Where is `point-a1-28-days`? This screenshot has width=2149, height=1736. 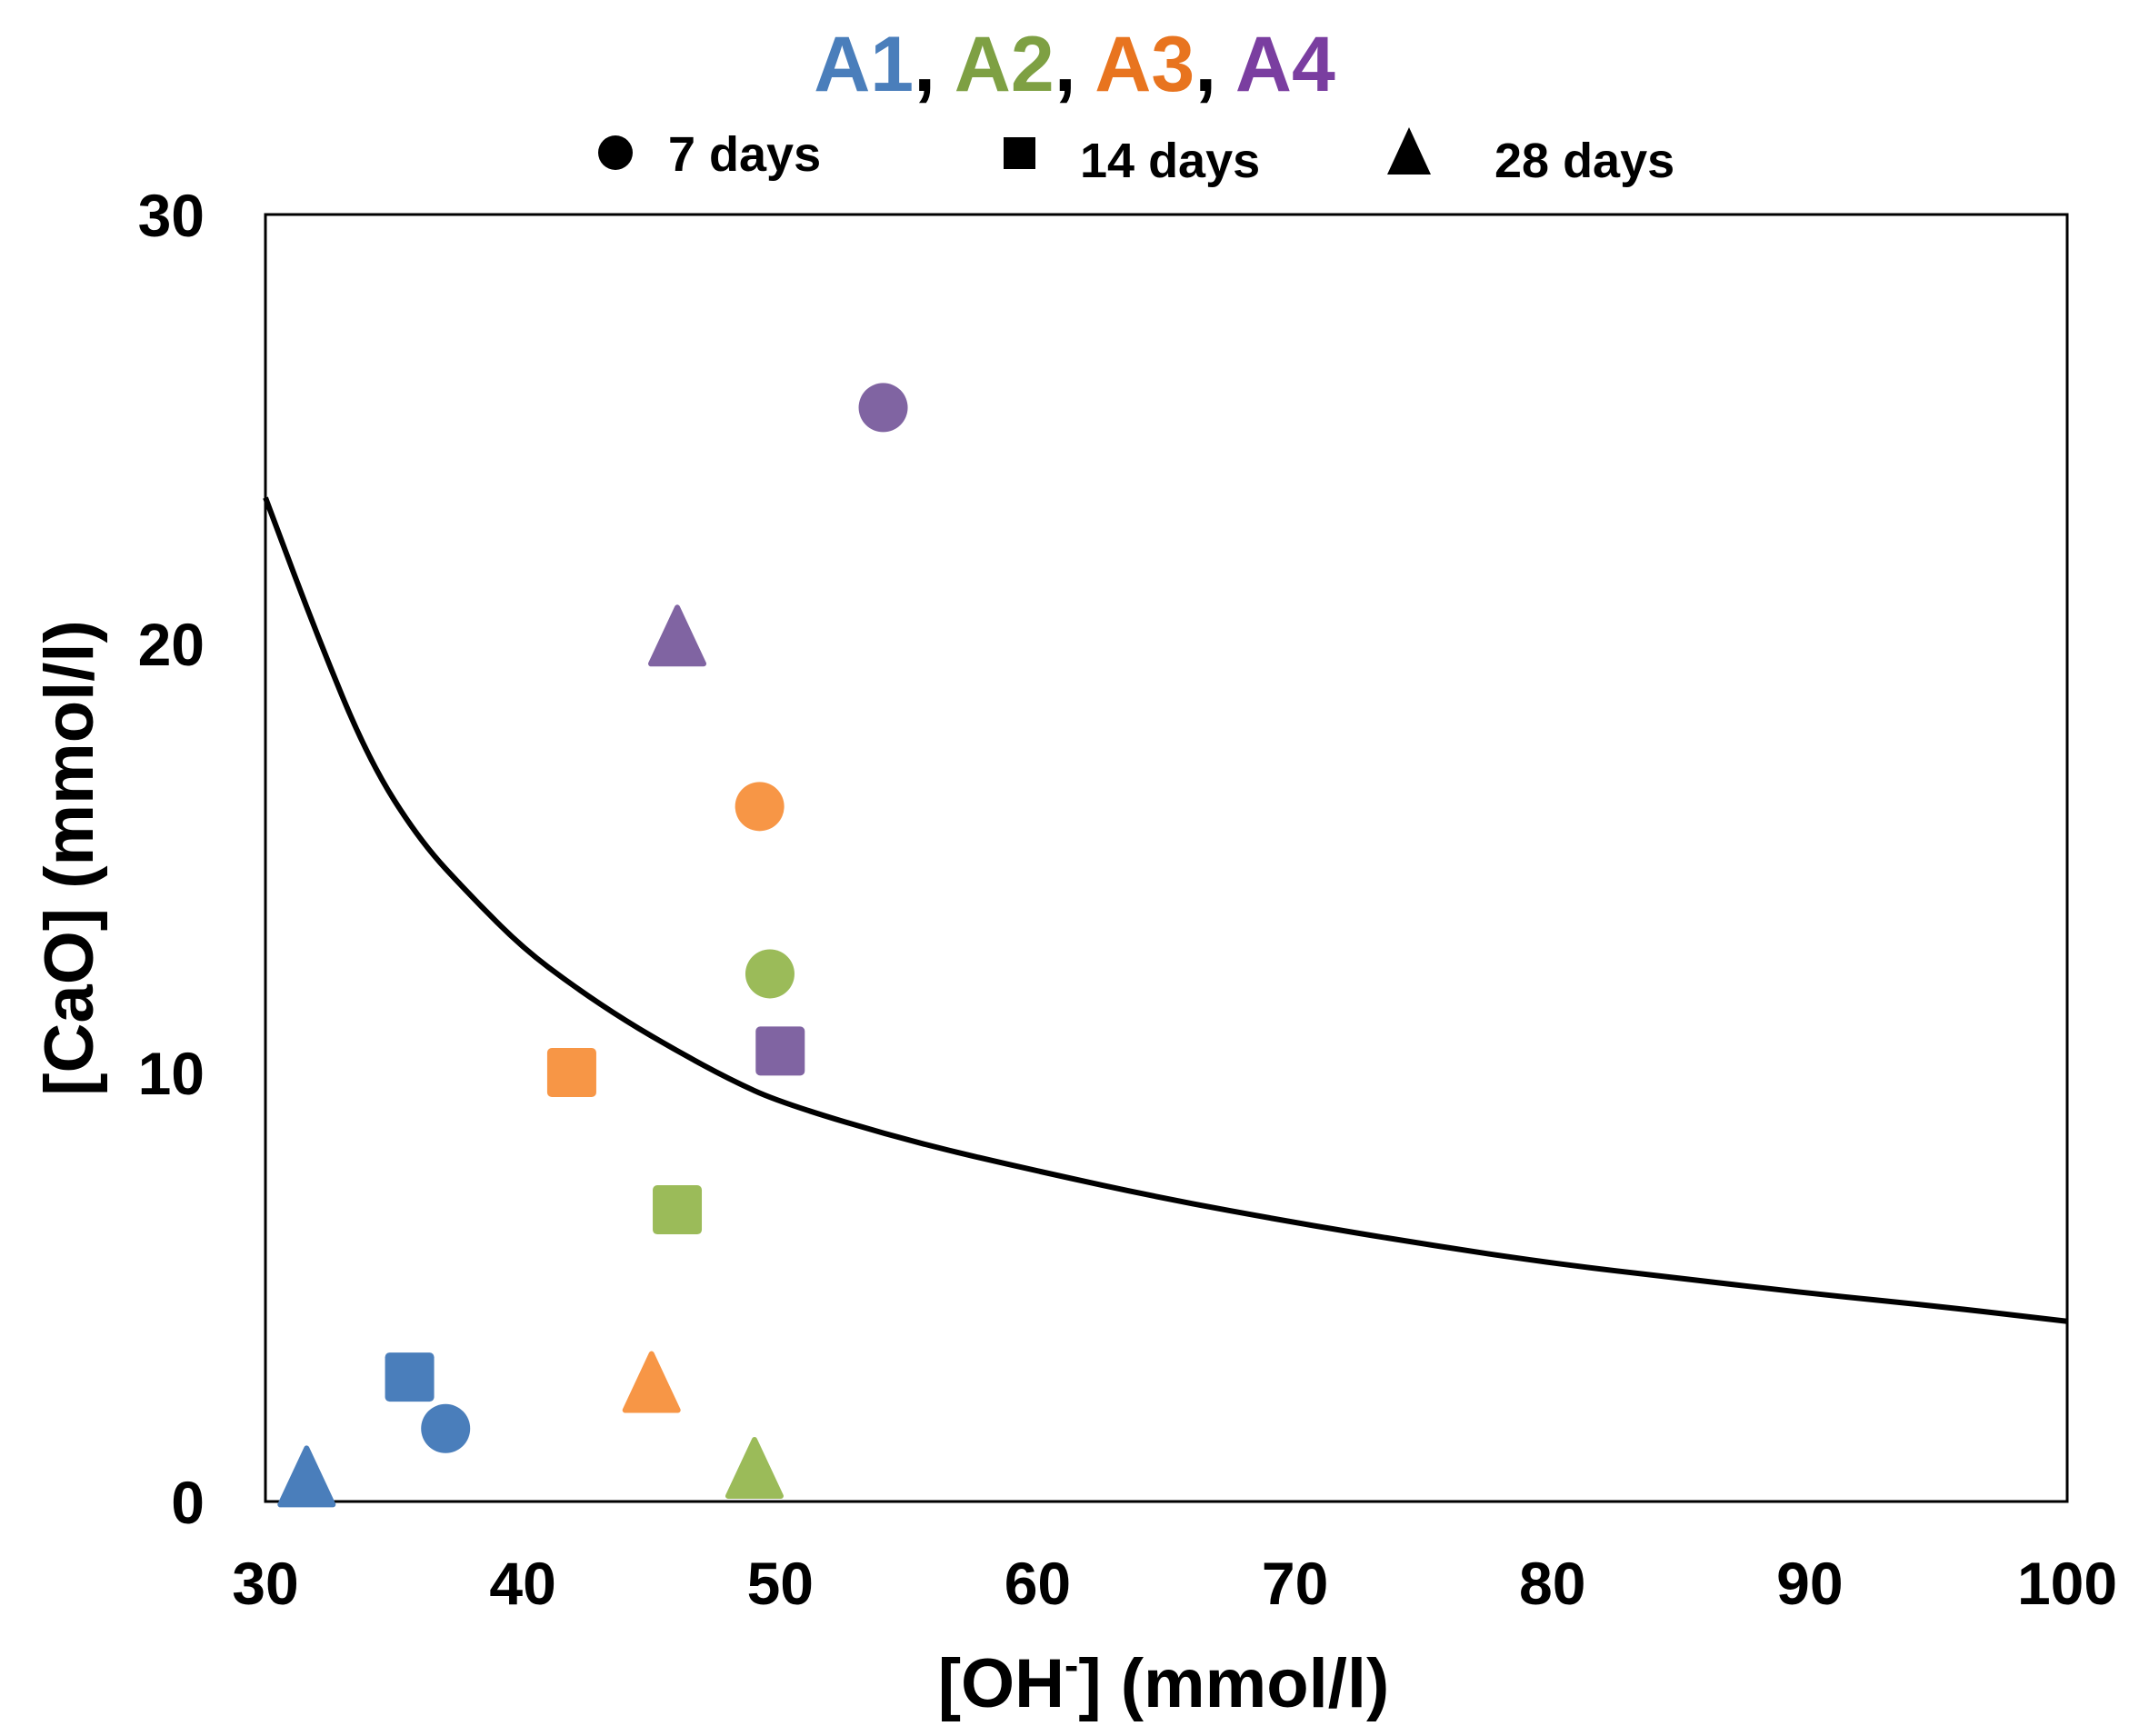 point-a1-28-days is located at coordinates (306, 1476).